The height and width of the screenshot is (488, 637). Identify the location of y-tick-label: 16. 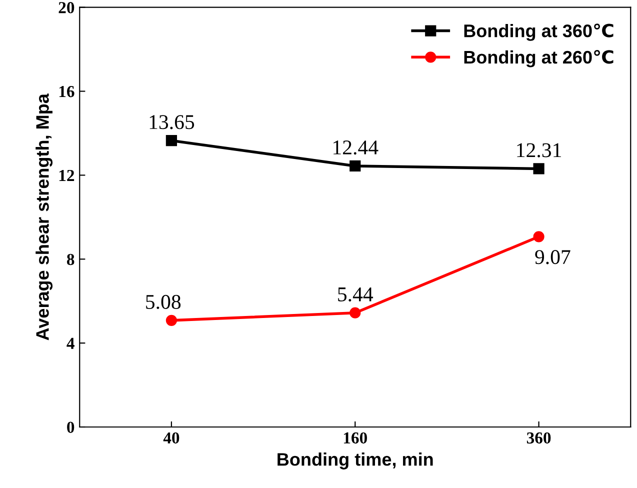
(66, 92).